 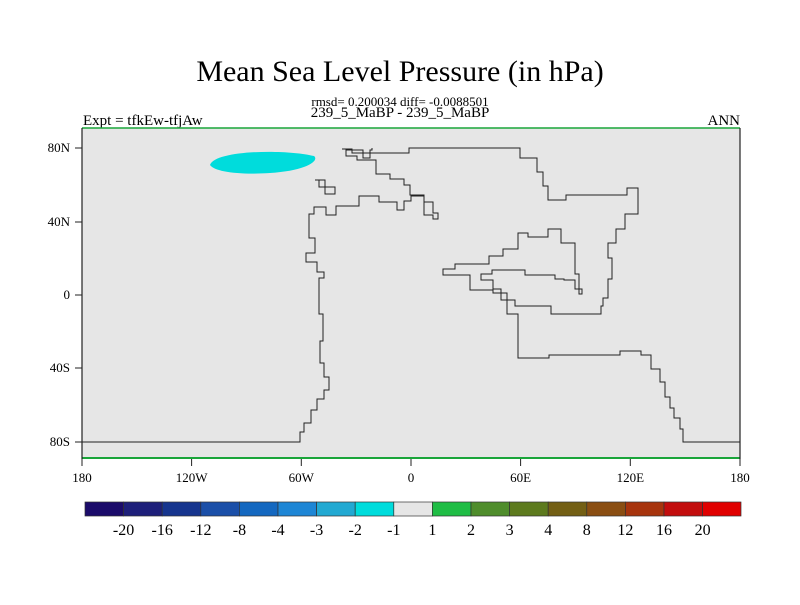 I want to click on rmsd-diff-text: rmsd= 0.200034 diff= -0.0088501, so click(x=400, y=101).